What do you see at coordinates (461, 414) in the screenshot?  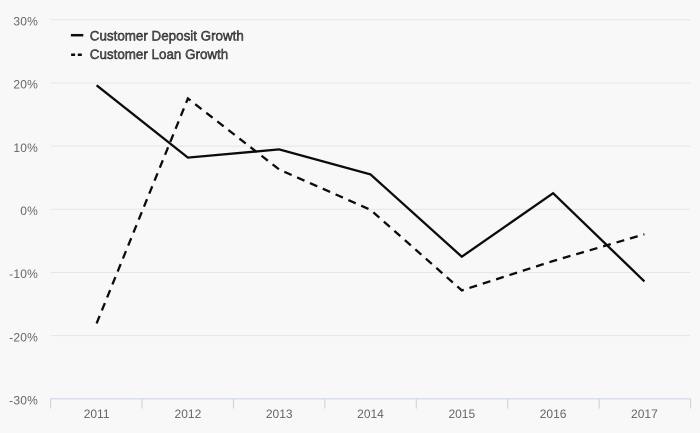 I see `svg-text: 2015` at bounding box center [461, 414].